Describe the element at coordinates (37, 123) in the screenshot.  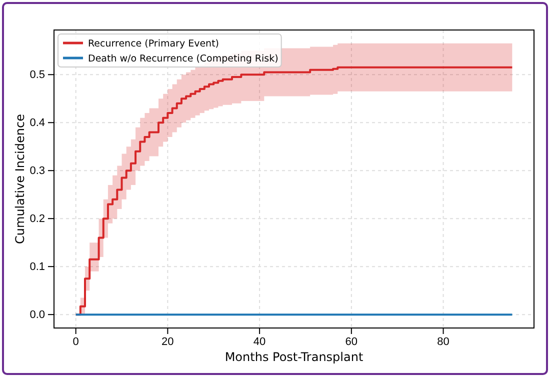
I see `y-tick-label: 0.4` at that location.